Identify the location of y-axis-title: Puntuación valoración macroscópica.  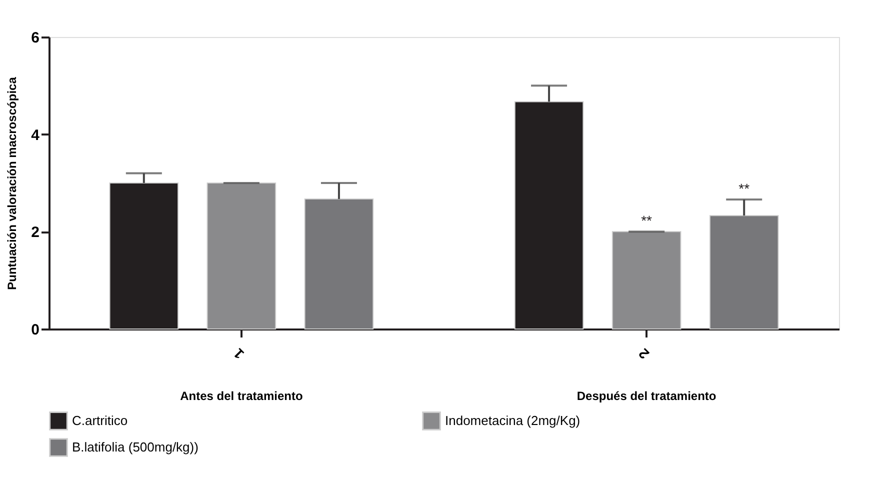
(12, 183).